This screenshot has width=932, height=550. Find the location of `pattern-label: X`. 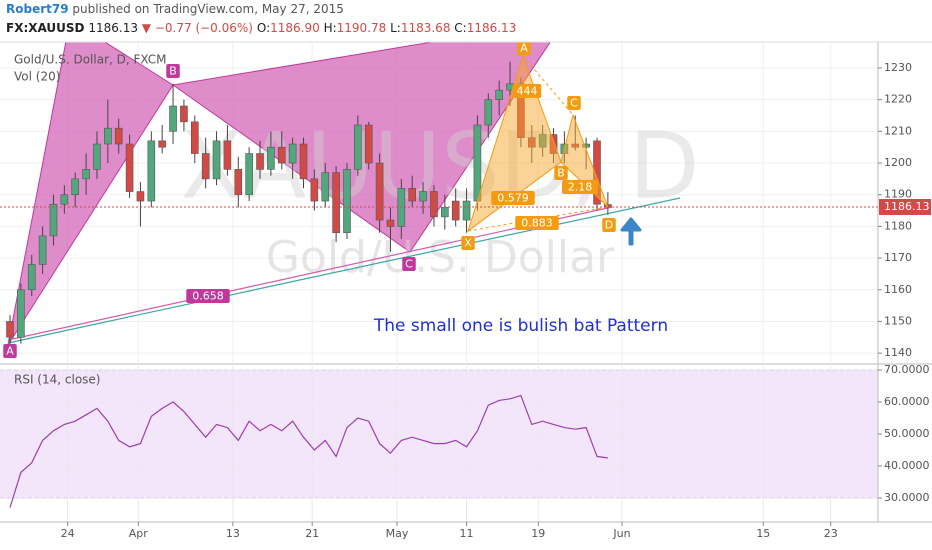

pattern-label: X is located at coordinates (468, 243).